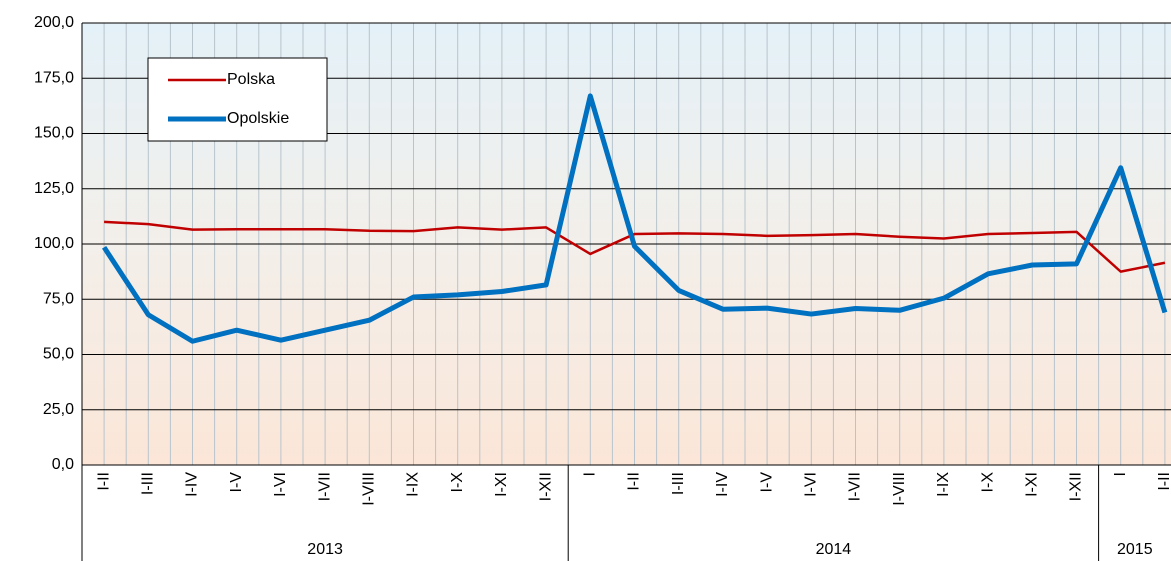 The width and height of the screenshot is (1171, 561). What do you see at coordinates (54, 243) in the screenshot?
I see `y-tick-label: 100,0` at bounding box center [54, 243].